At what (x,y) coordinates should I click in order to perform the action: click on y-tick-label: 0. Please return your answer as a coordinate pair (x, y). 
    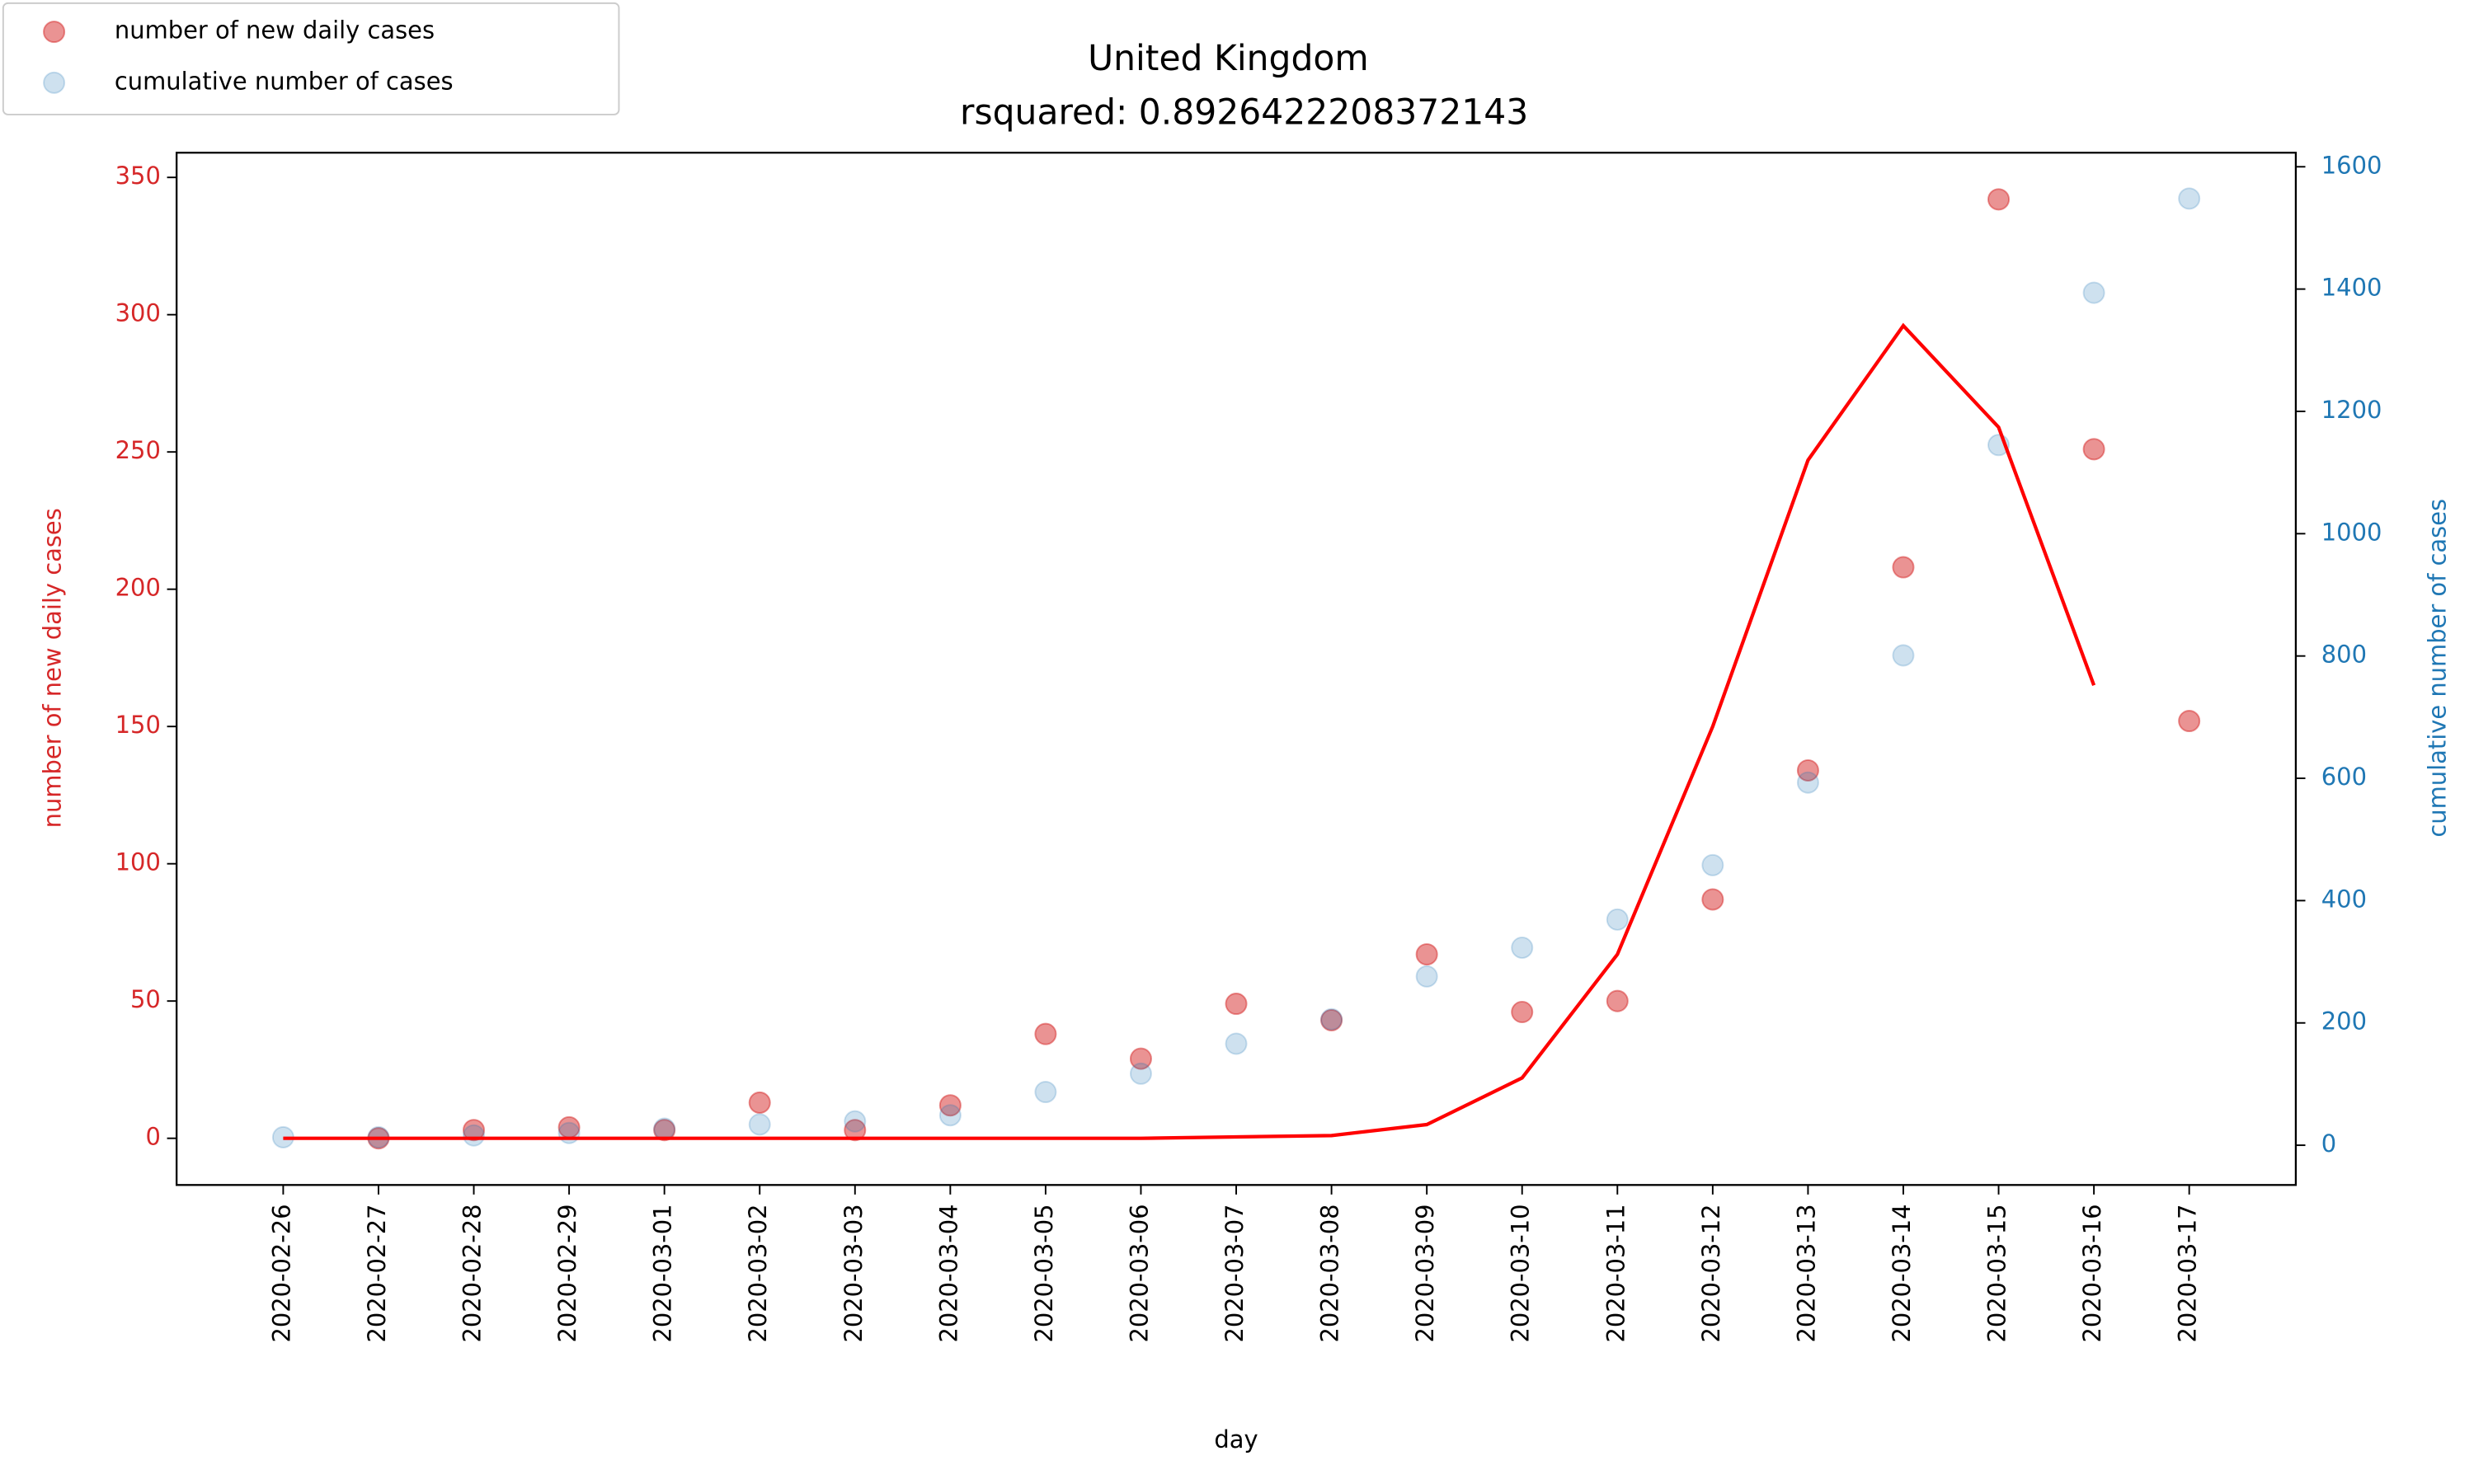
    Looking at the image, I should click on (152, 1137).